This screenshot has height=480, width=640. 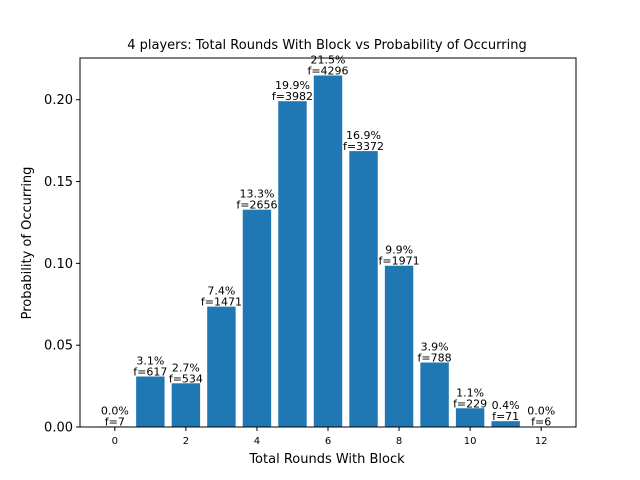 What do you see at coordinates (150, 361) in the screenshot?
I see `bar-percent-label: 3.1%` at bounding box center [150, 361].